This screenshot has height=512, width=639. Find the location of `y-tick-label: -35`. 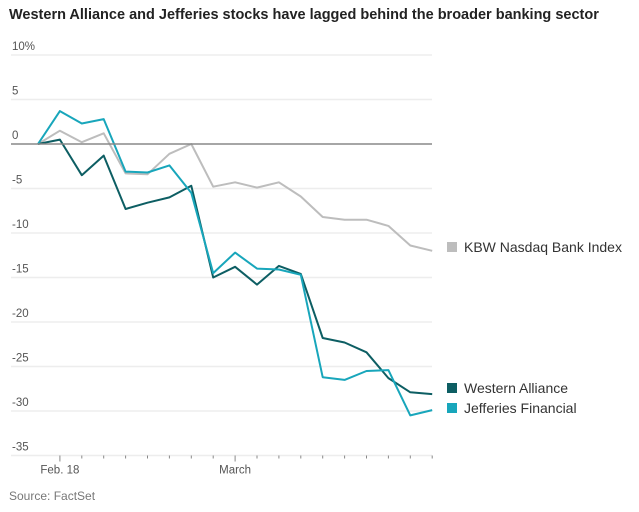

y-tick-label: -35 is located at coordinates (20, 448).